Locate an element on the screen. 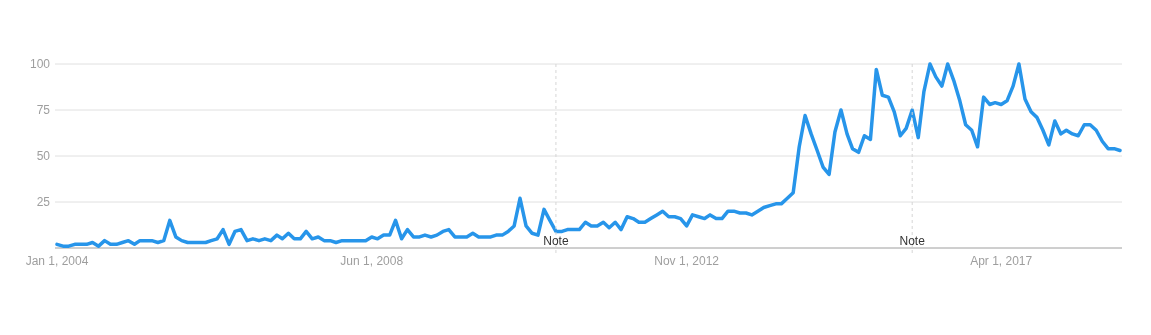  x-tick-label: Apr 1, 2017 is located at coordinates (1001, 261).